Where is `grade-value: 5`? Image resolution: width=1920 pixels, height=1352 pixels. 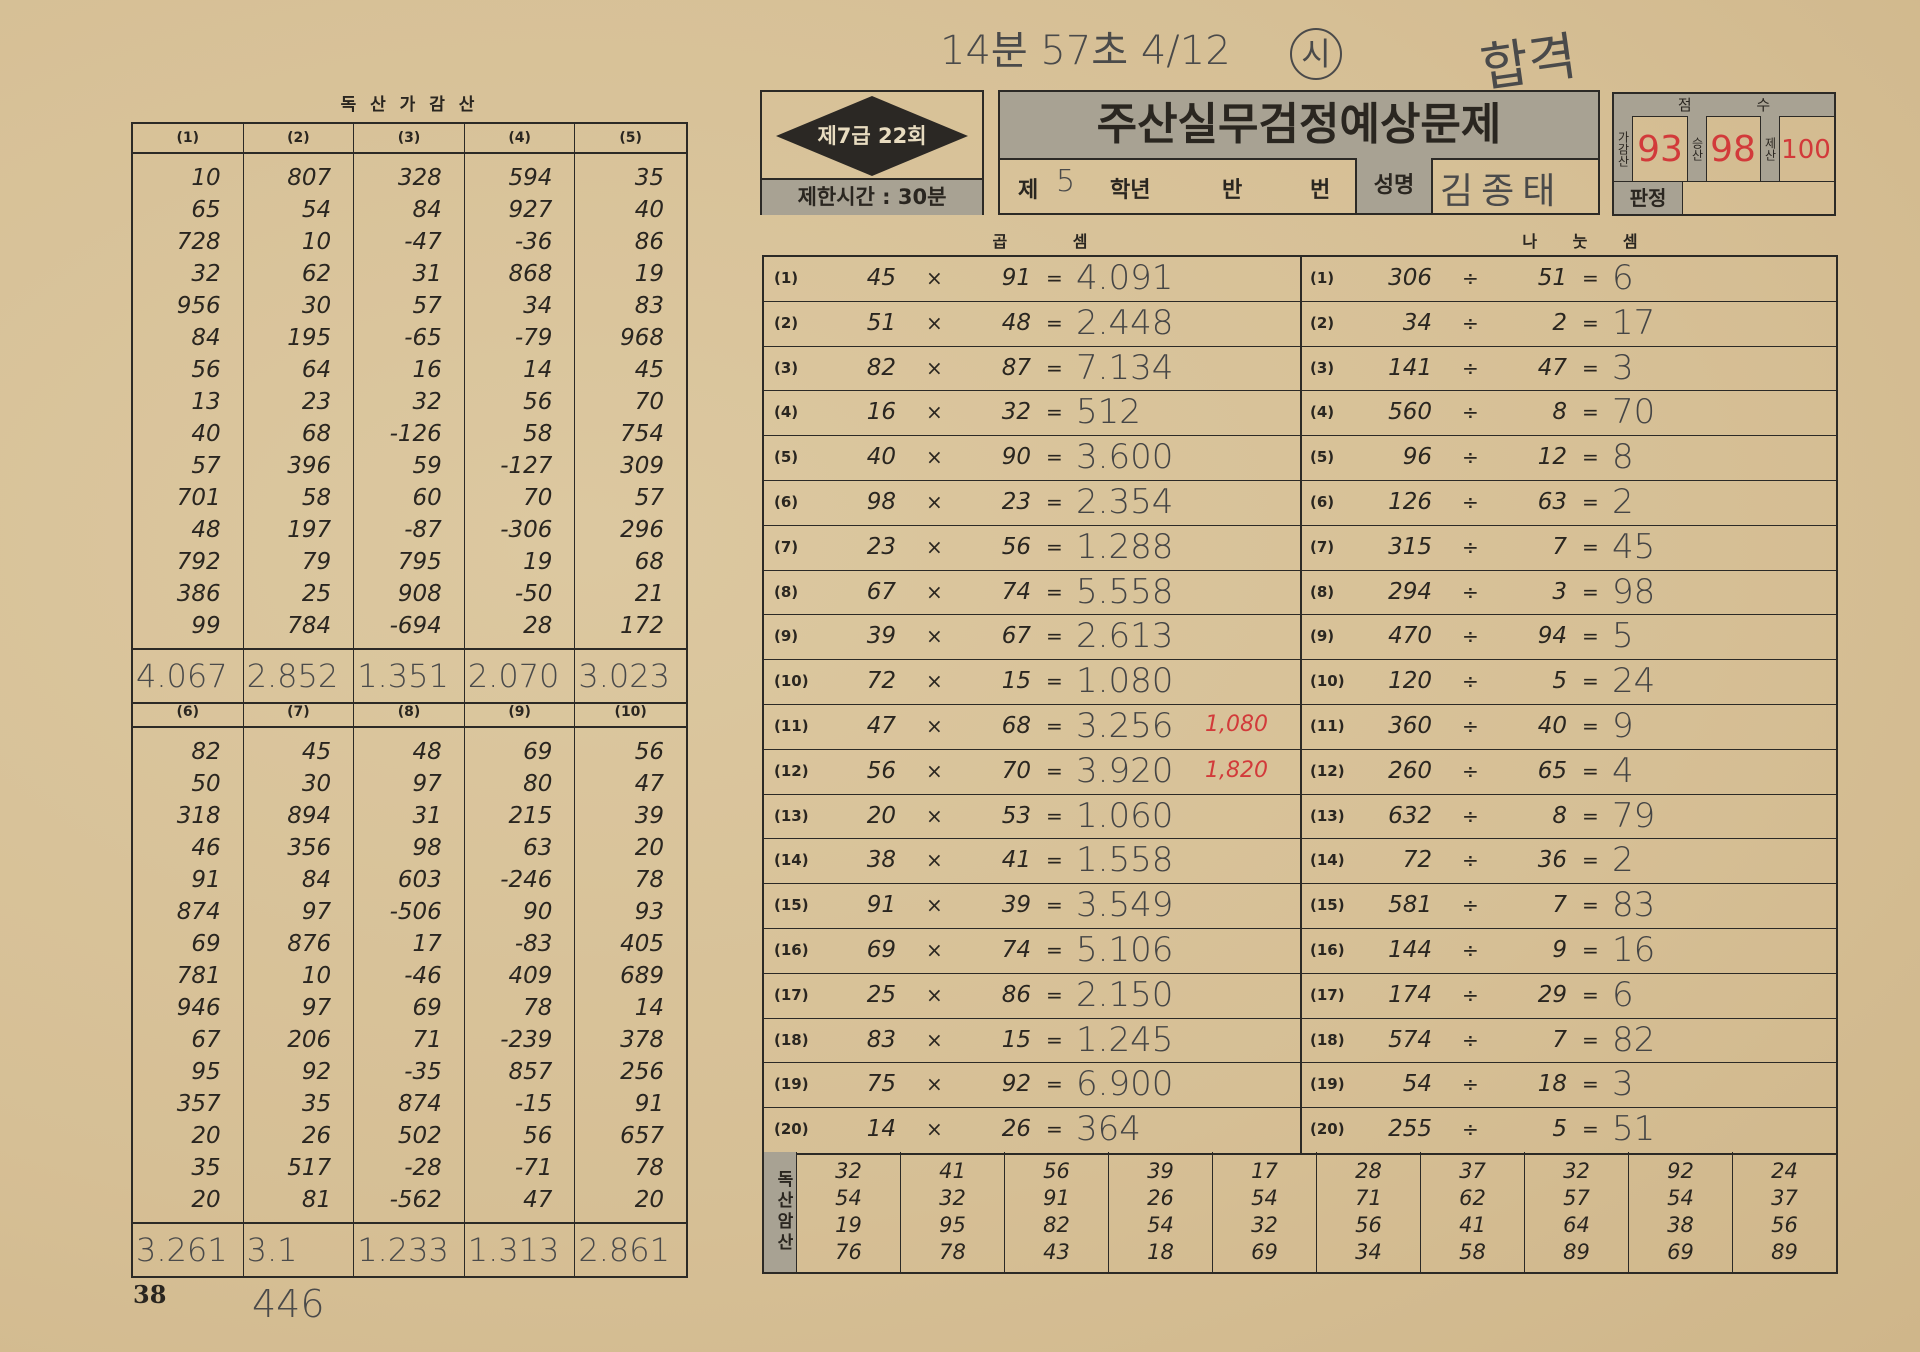 grade-value: 5 is located at coordinates (1066, 181).